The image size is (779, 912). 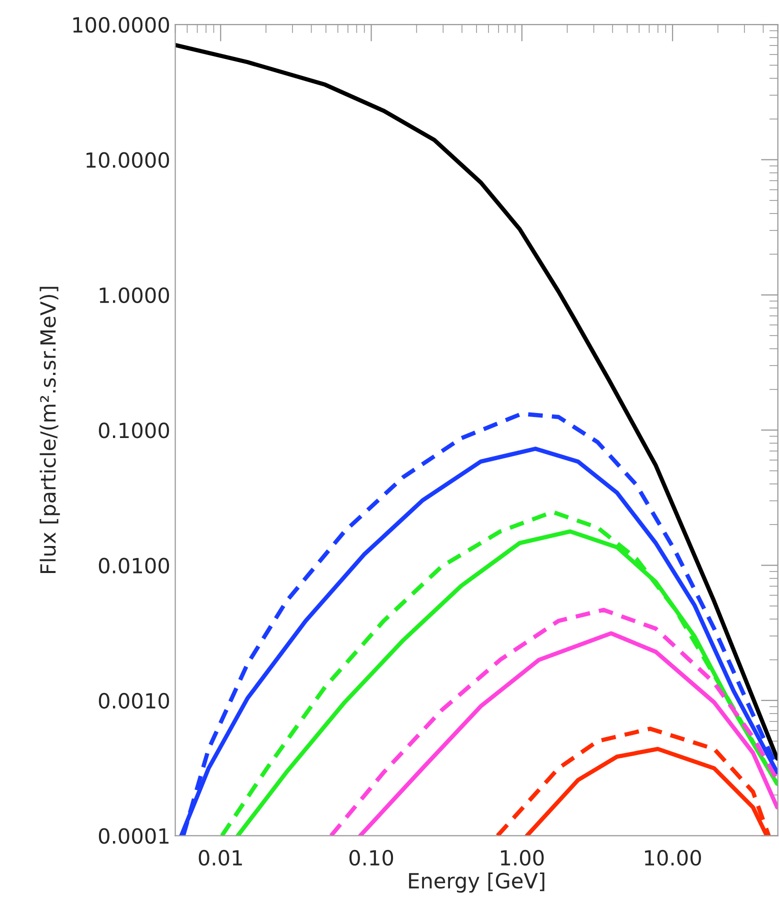 I want to click on y-tick-label: 0.0010, so click(x=134, y=700).